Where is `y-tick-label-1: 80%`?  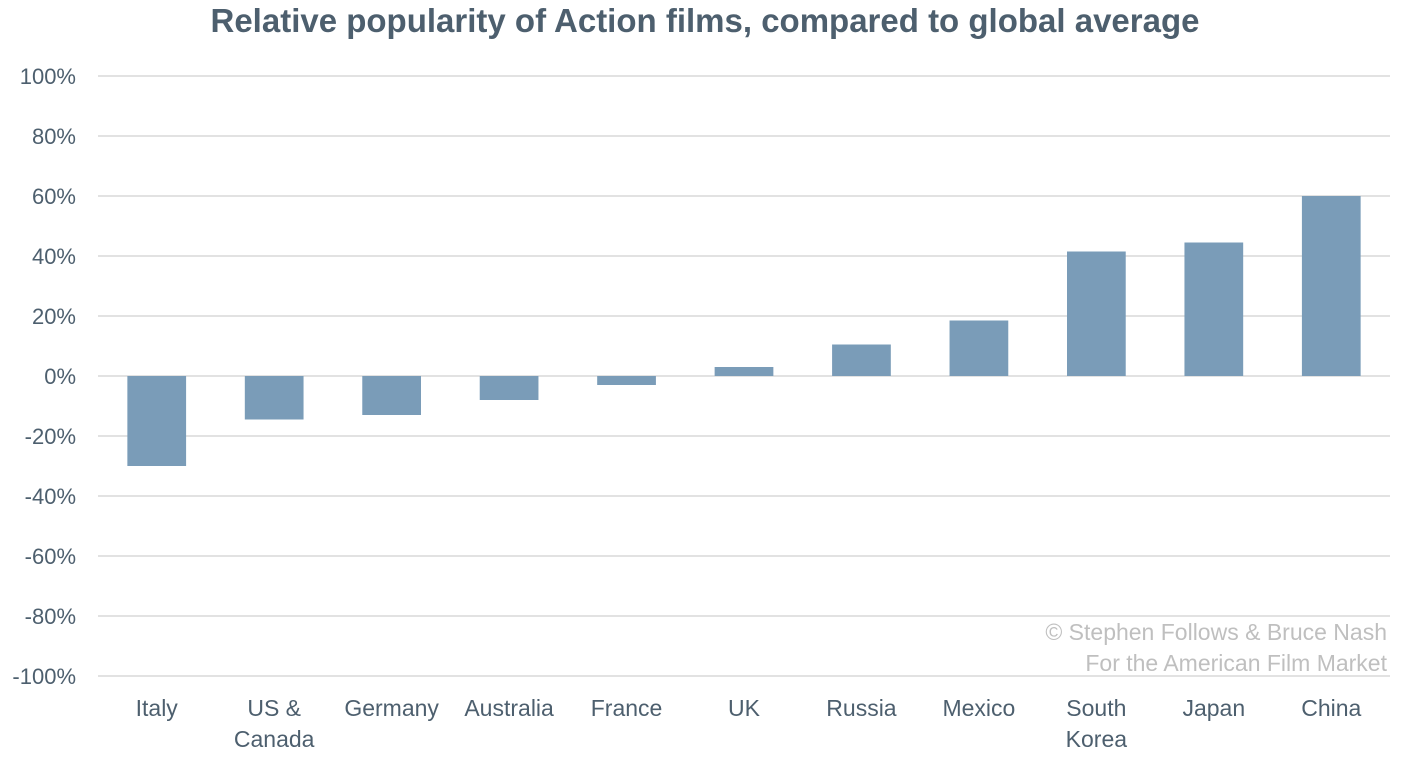
y-tick-label-1: 80% is located at coordinates (54, 136).